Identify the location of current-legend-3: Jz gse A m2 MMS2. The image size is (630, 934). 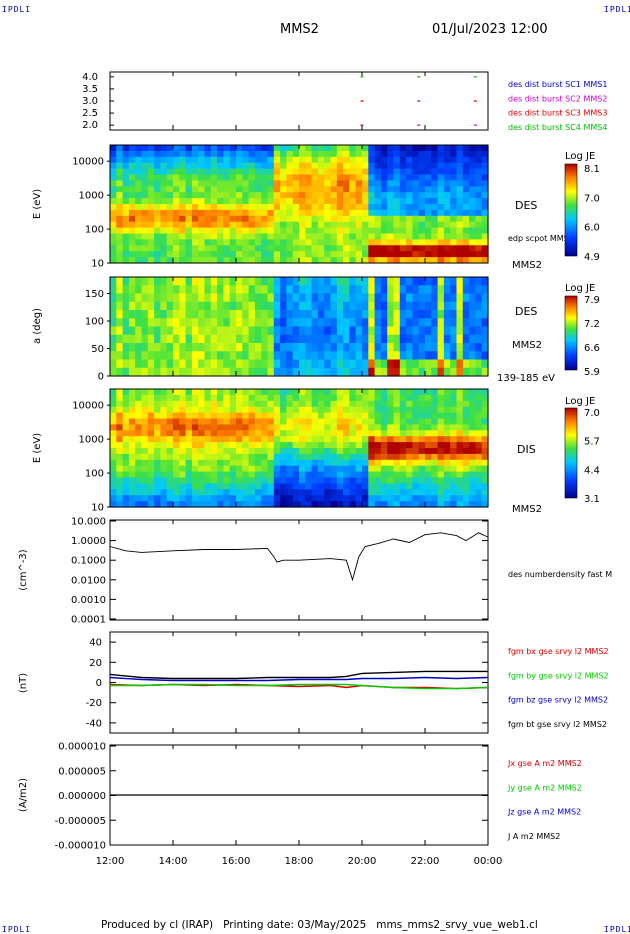
(544, 812).